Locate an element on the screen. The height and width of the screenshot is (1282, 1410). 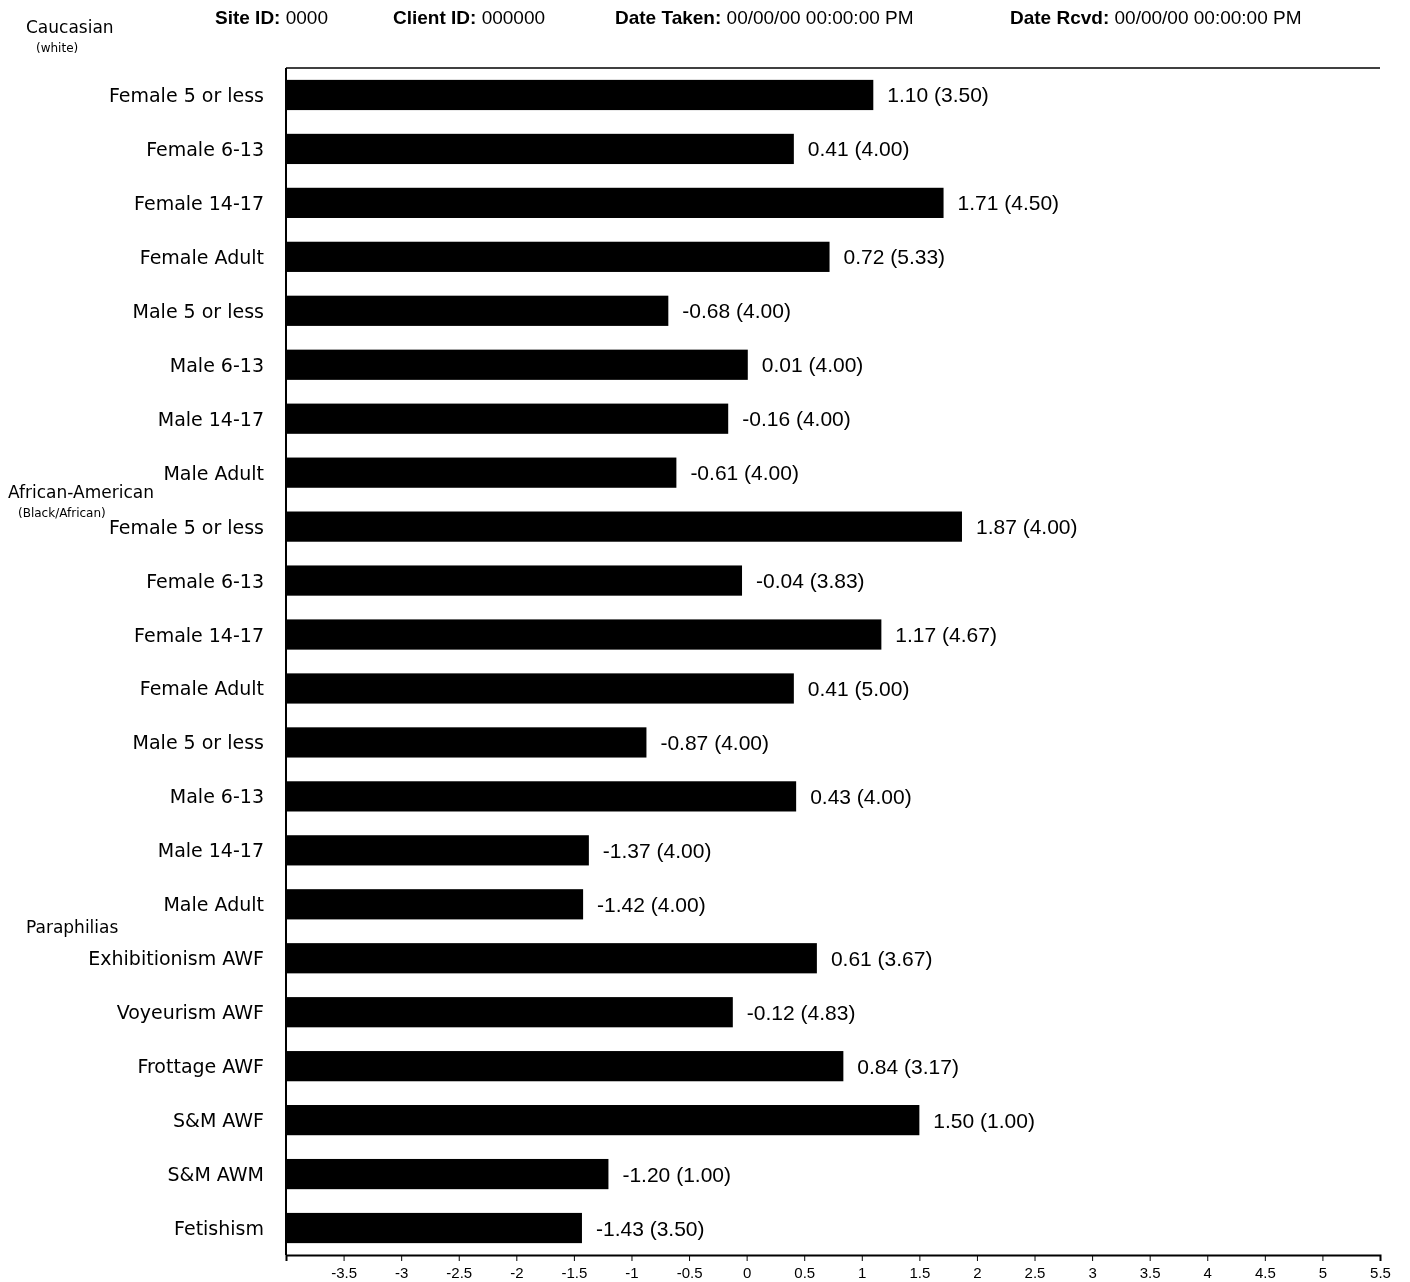
x-tick-label: 2.5 is located at coordinates (1035, 1272).